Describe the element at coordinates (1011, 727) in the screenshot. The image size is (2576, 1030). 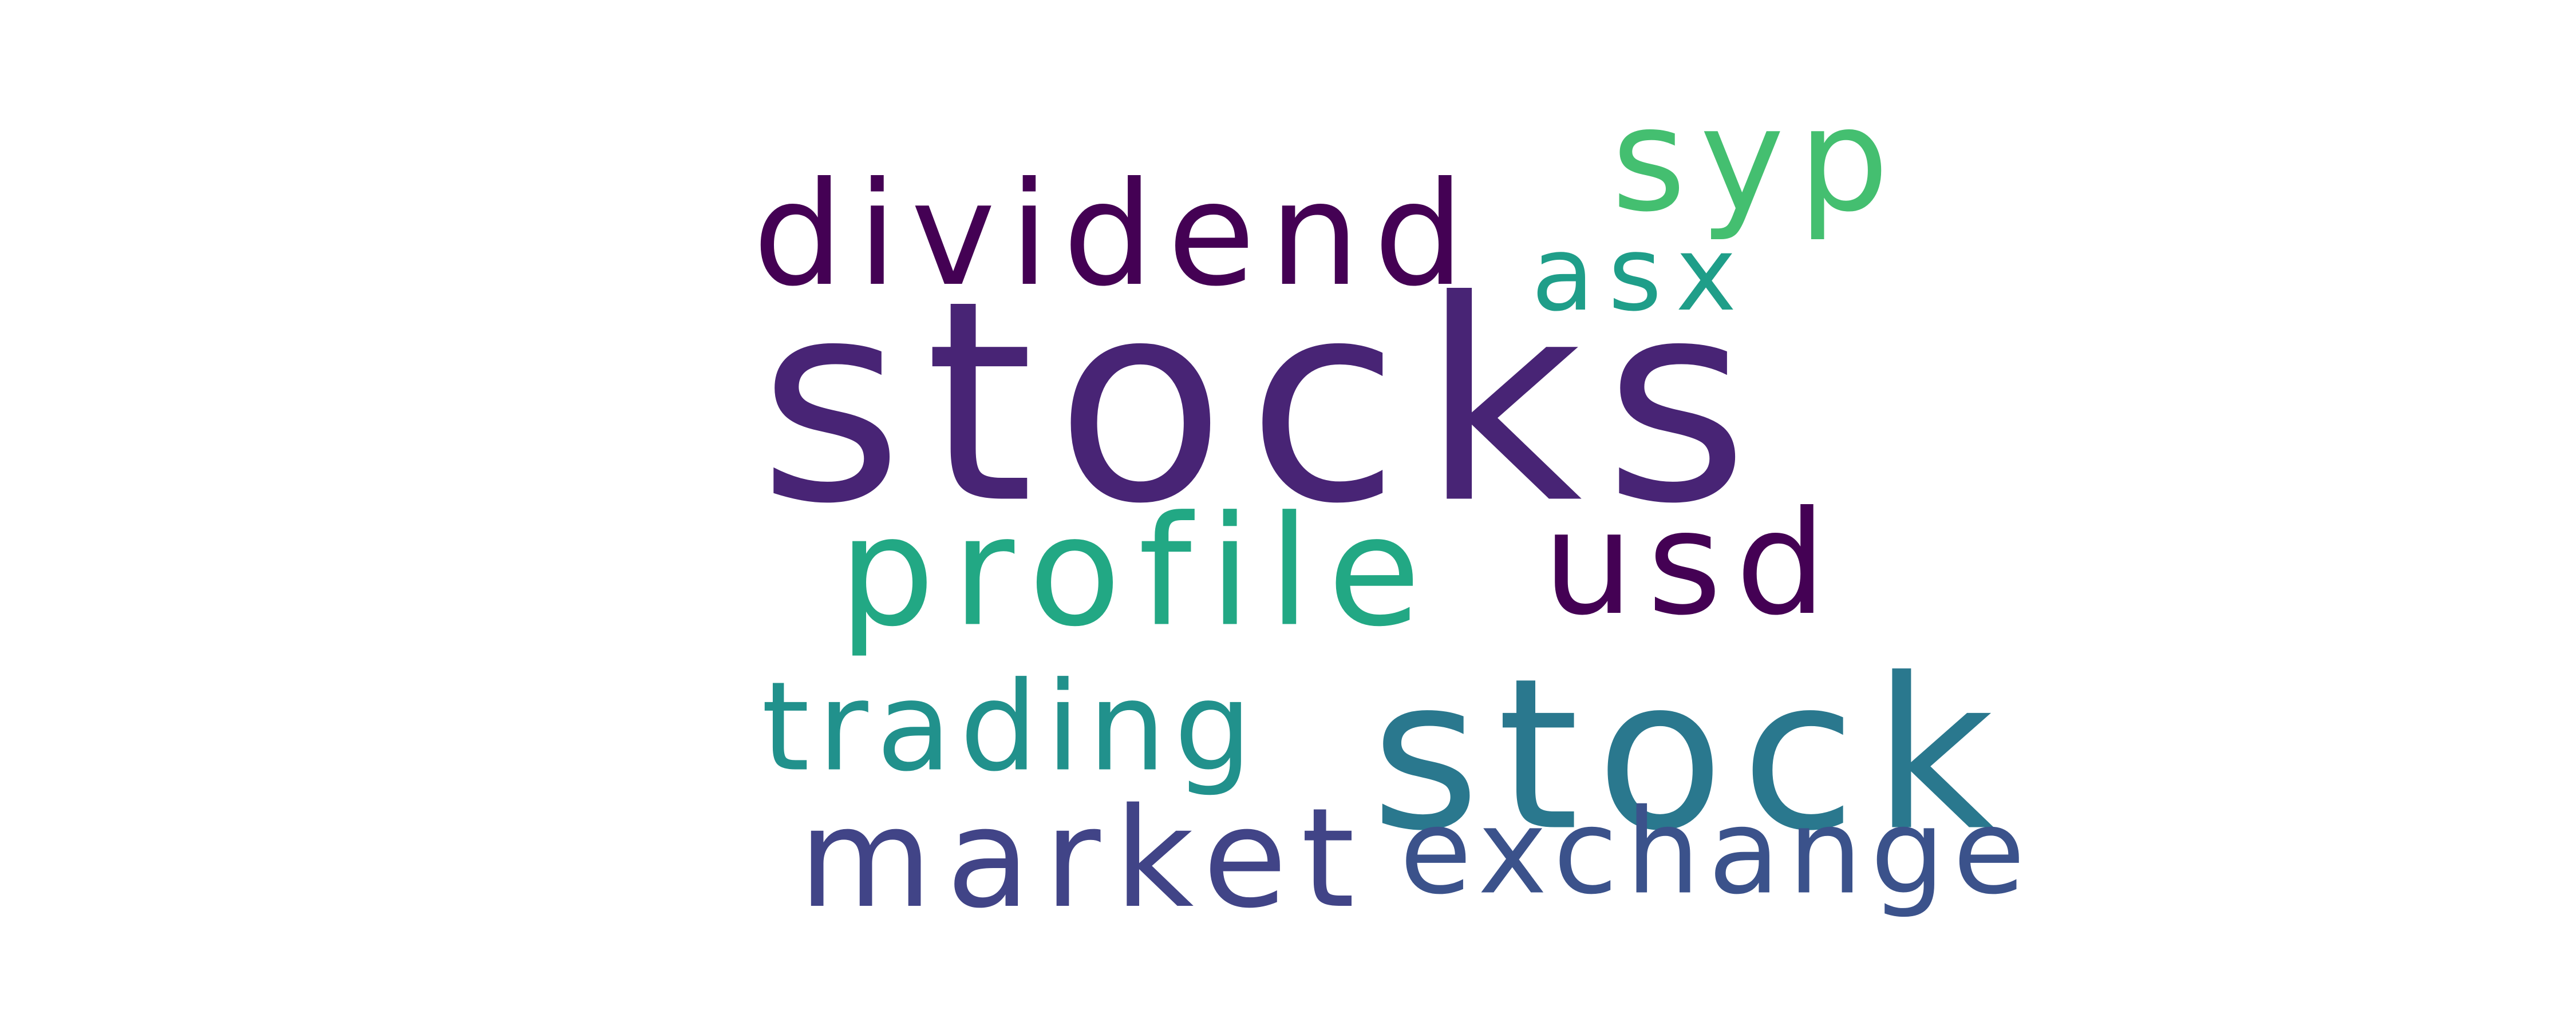
I see `word-trading: trading` at that location.